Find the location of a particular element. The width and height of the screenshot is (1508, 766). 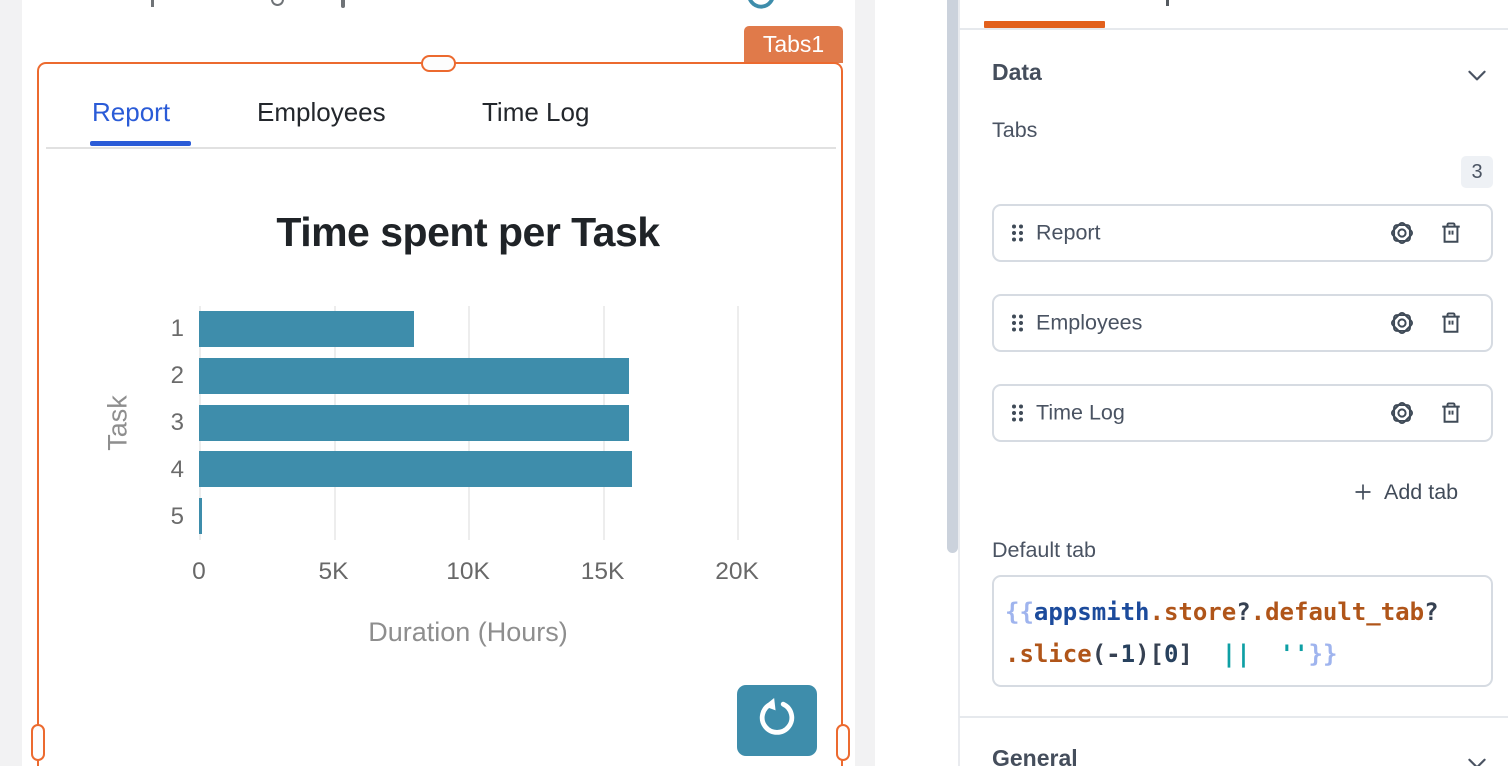

tab-item-label: Employees is located at coordinates (1089, 322).